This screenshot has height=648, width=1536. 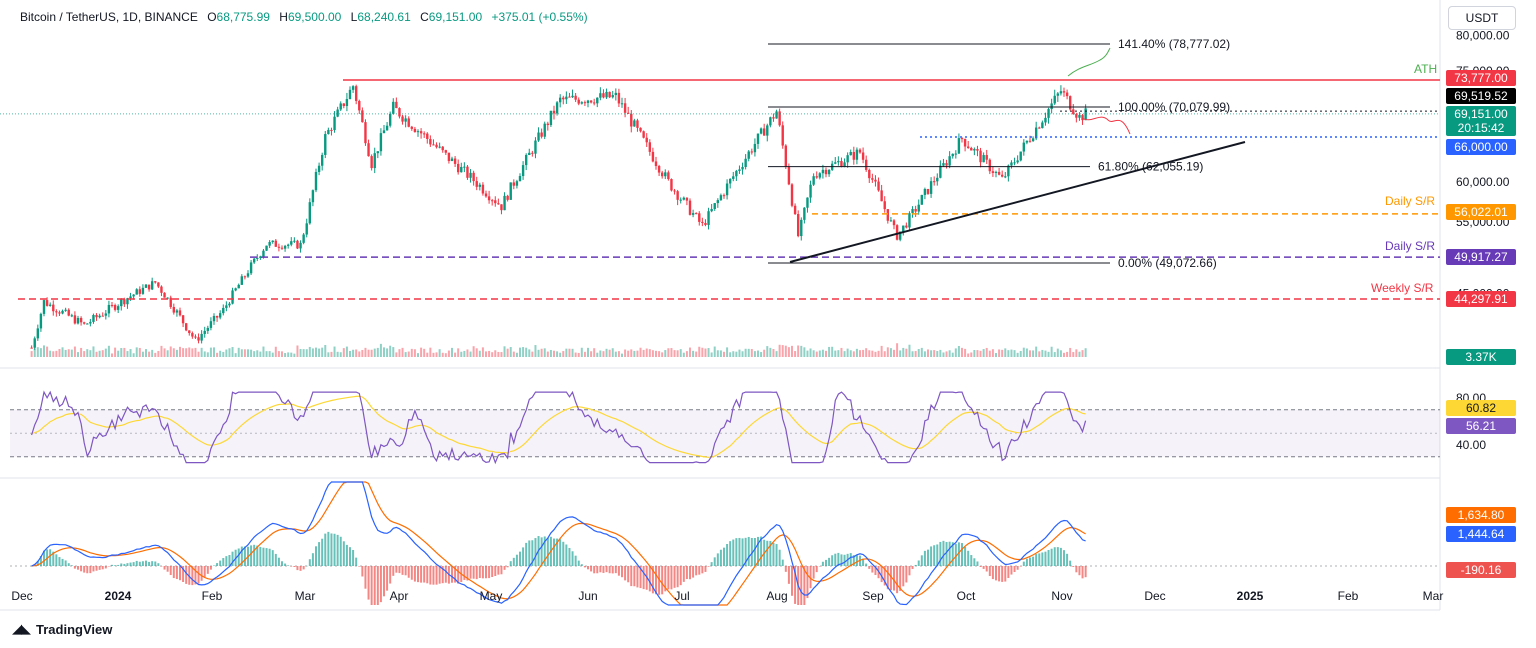 I want to click on rsi-ma-tag-value: 60.82, so click(x=1481, y=408).